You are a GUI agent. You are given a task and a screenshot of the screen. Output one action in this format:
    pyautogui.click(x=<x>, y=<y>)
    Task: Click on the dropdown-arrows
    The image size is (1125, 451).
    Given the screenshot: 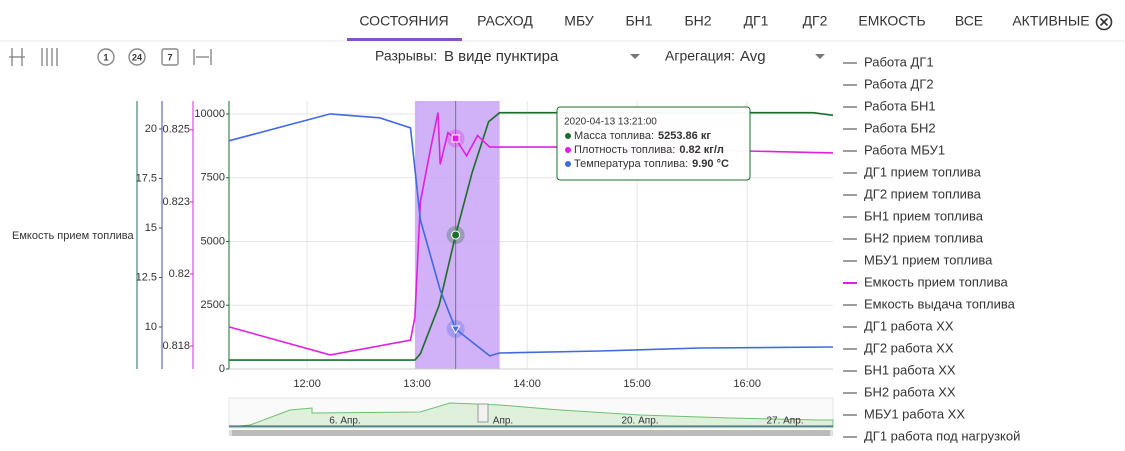 What is the action you would take?
    pyautogui.click(x=727, y=56)
    